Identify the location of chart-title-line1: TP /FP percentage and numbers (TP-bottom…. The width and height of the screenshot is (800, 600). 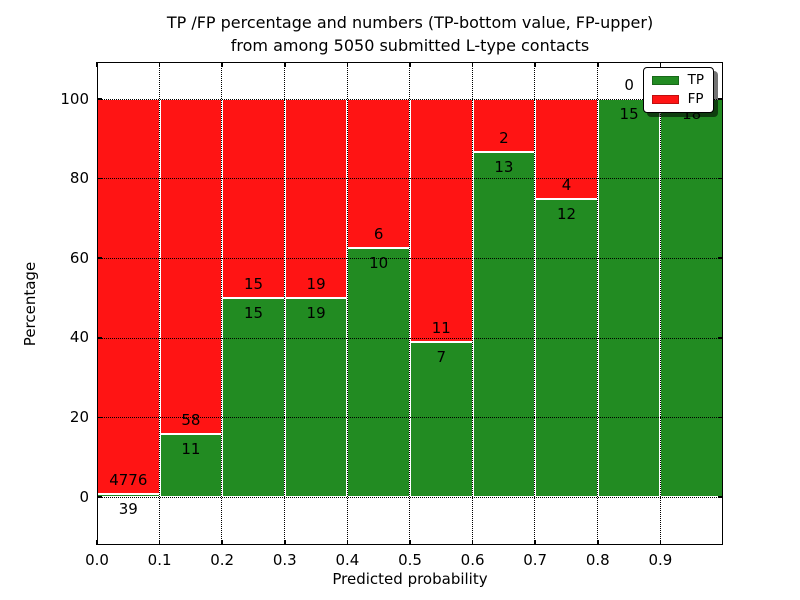
(410, 22).